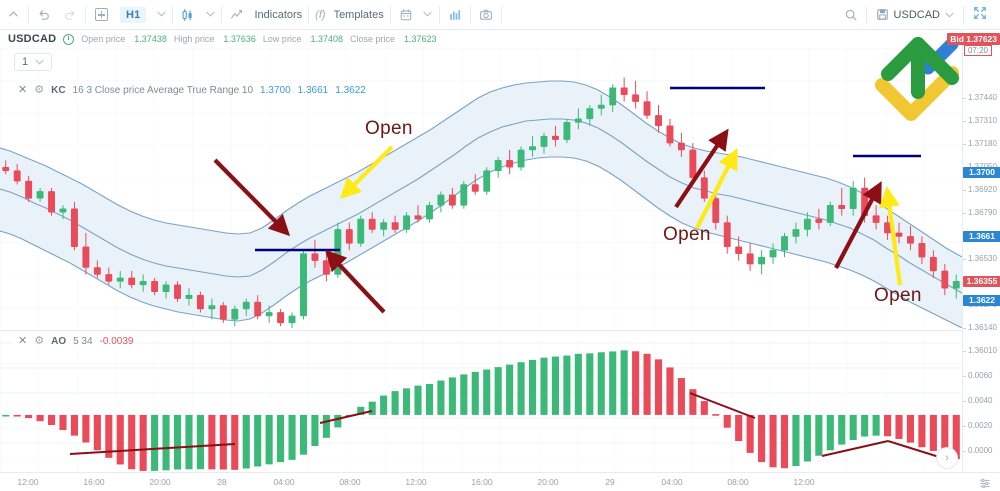  I want to click on timeframe-button: H1, so click(133, 15).